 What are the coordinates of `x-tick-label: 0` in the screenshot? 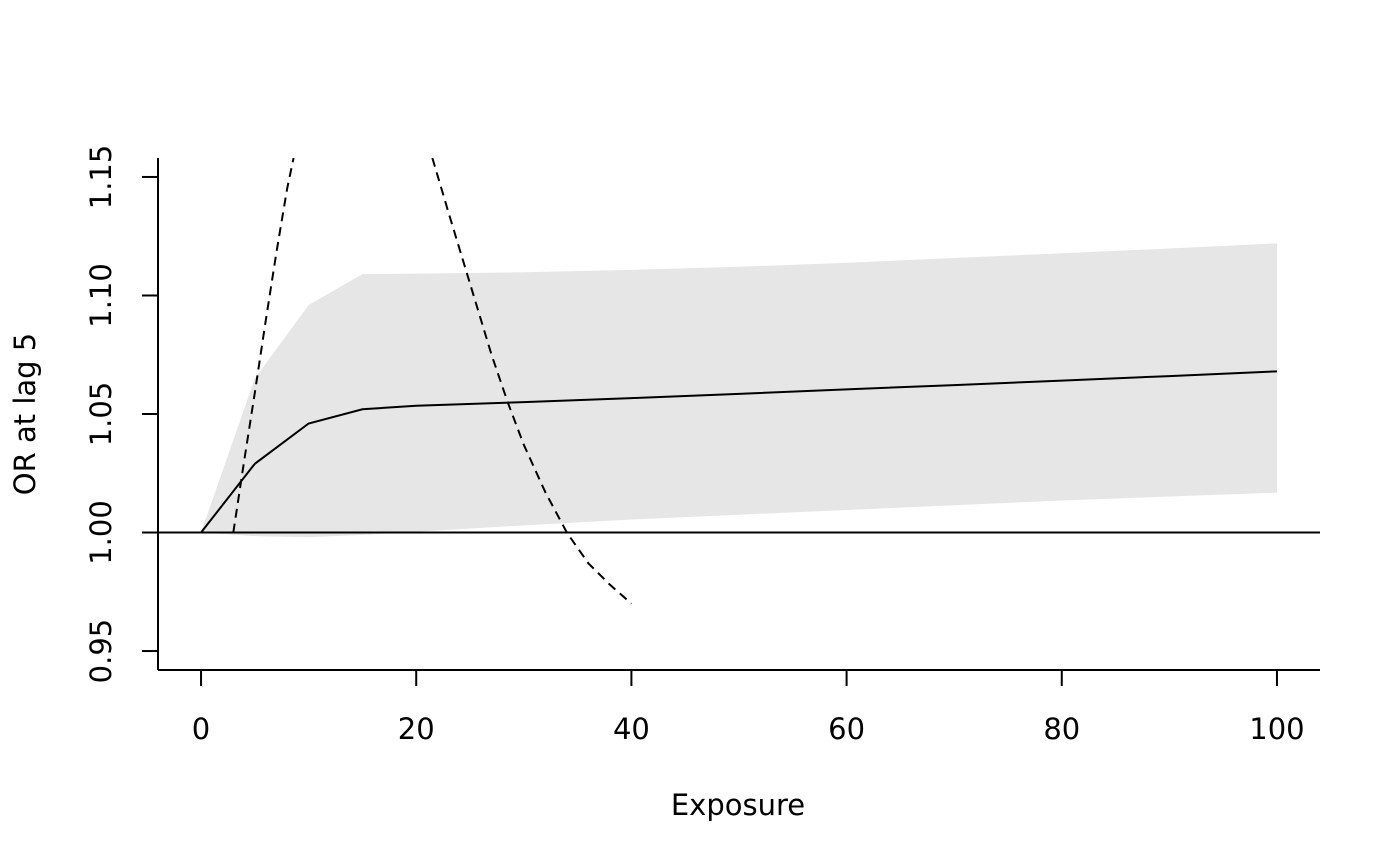 It's located at (201, 729).